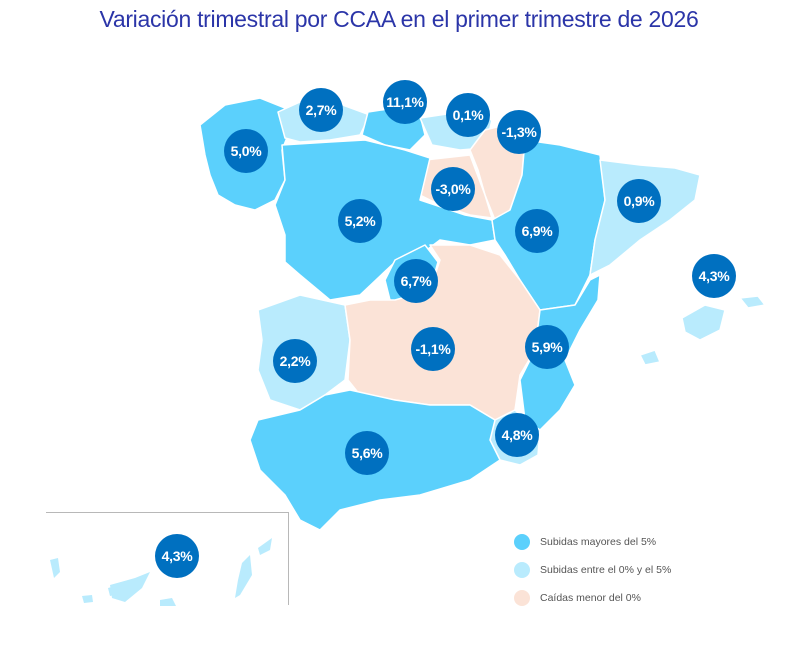 The image size is (798, 645). What do you see at coordinates (453, 189) in the screenshot?
I see `bubble-la-rioja: -3,0%` at bounding box center [453, 189].